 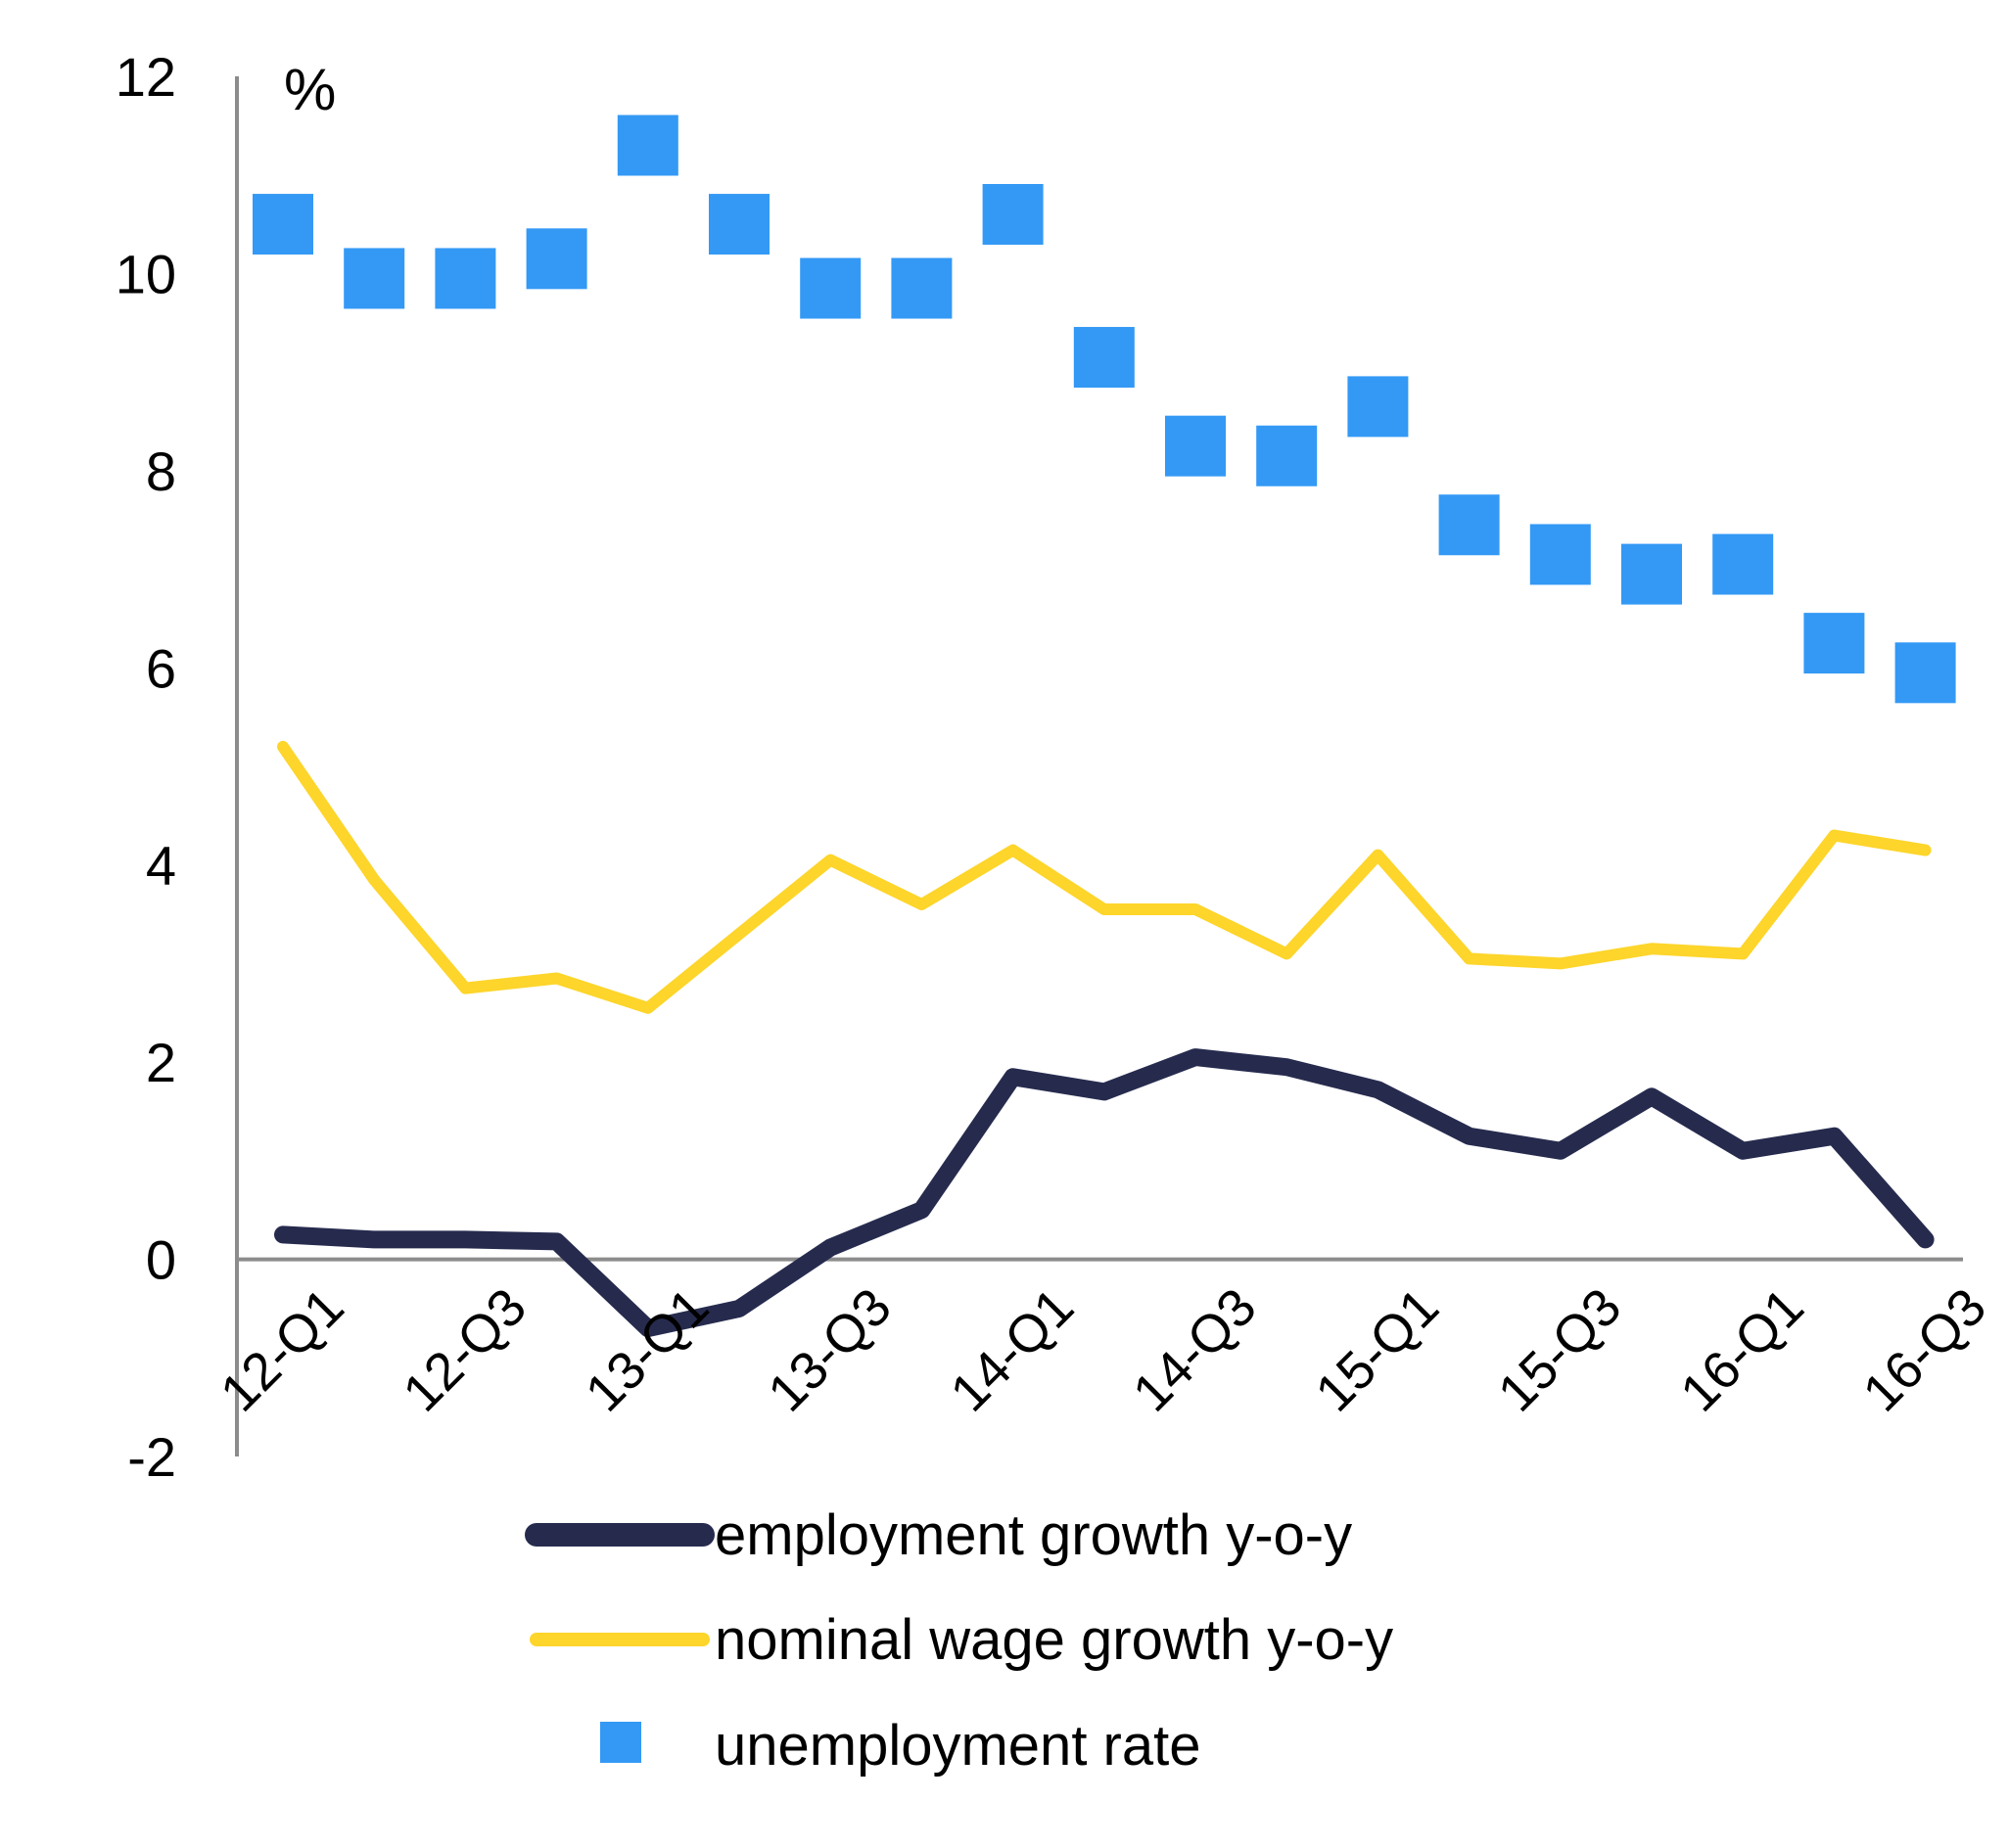 What do you see at coordinates (161, 1260) in the screenshot?
I see `y-tick-label: 0` at bounding box center [161, 1260].